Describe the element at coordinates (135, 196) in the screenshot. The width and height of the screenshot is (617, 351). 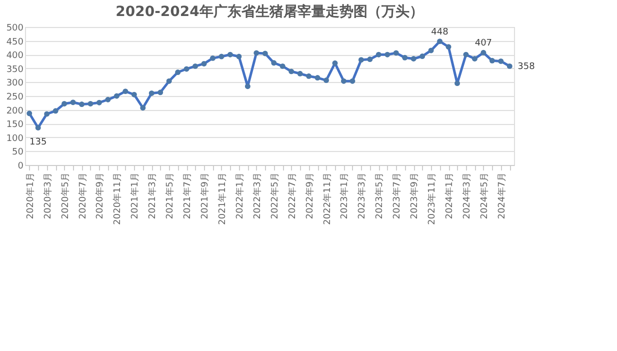
I see `x-tick-label: 2021年1月` at that location.